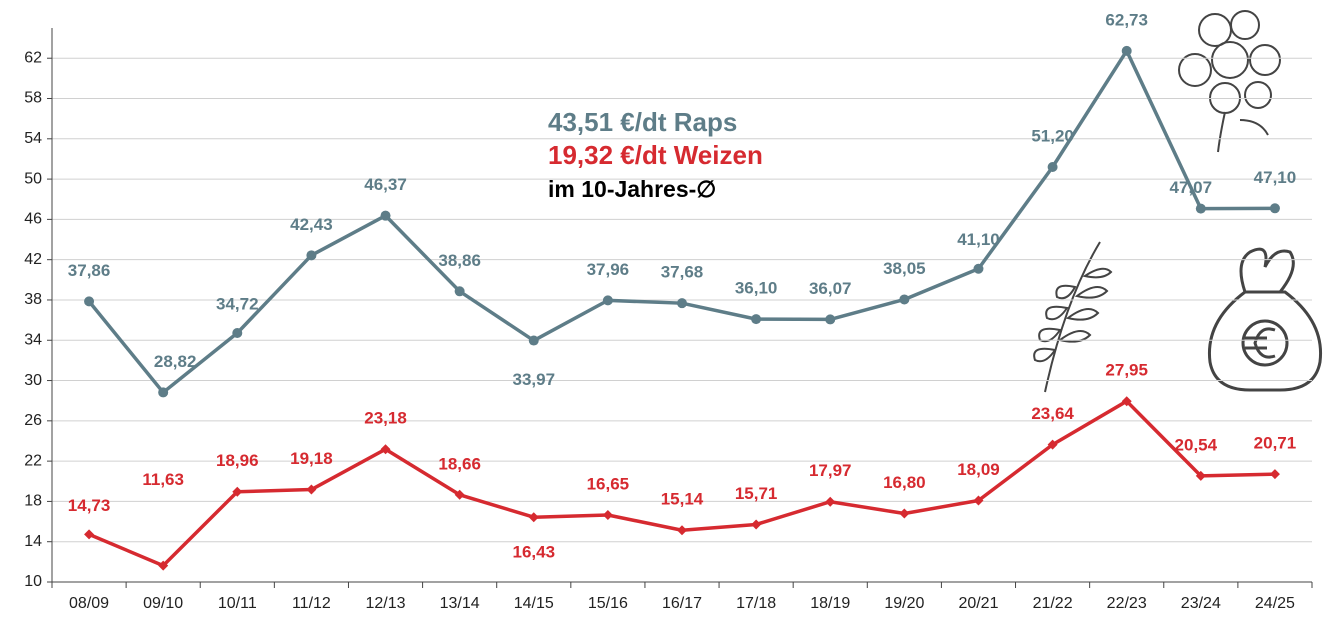  I want to click on data-label: 20,54, so click(1196, 444).